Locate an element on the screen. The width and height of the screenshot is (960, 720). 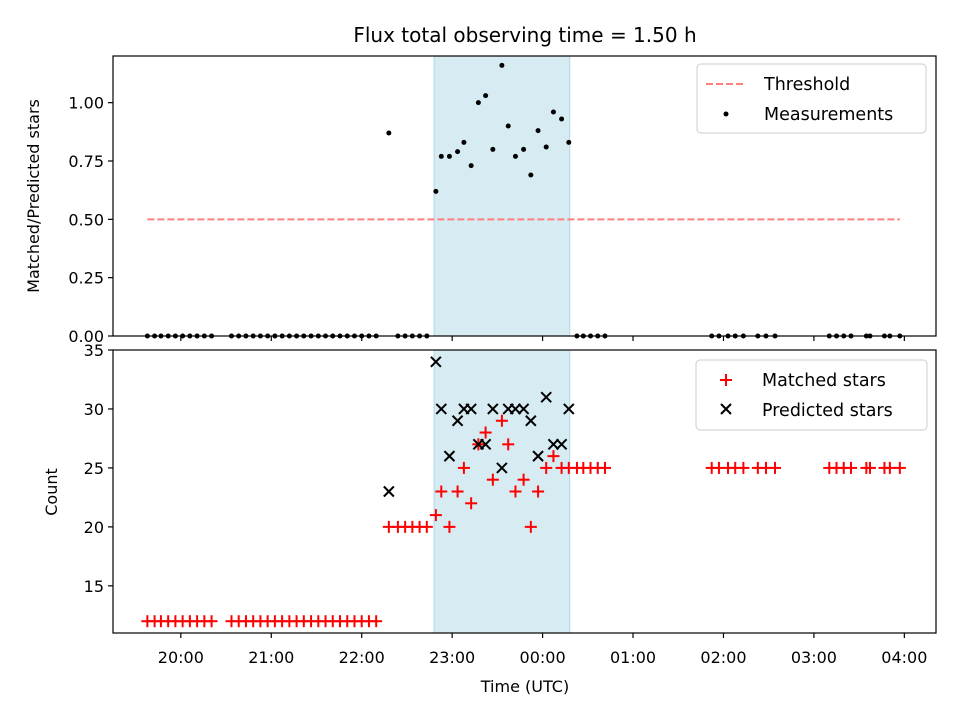
bottom-y-tick-label: 30 is located at coordinates (94, 409).